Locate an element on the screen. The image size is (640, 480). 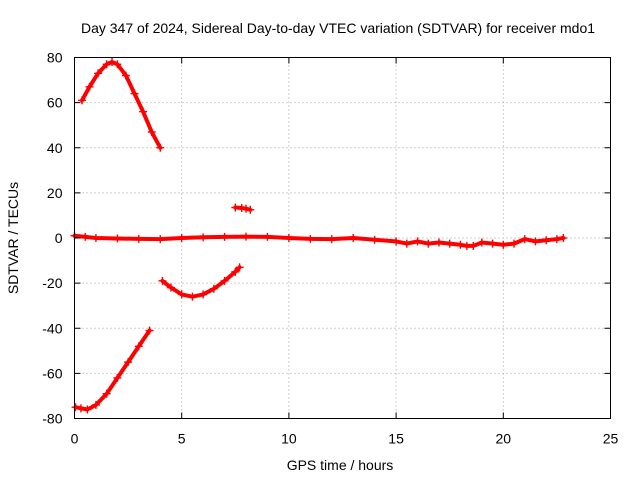
x-tick-label: 20 is located at coordinates (504, 439).